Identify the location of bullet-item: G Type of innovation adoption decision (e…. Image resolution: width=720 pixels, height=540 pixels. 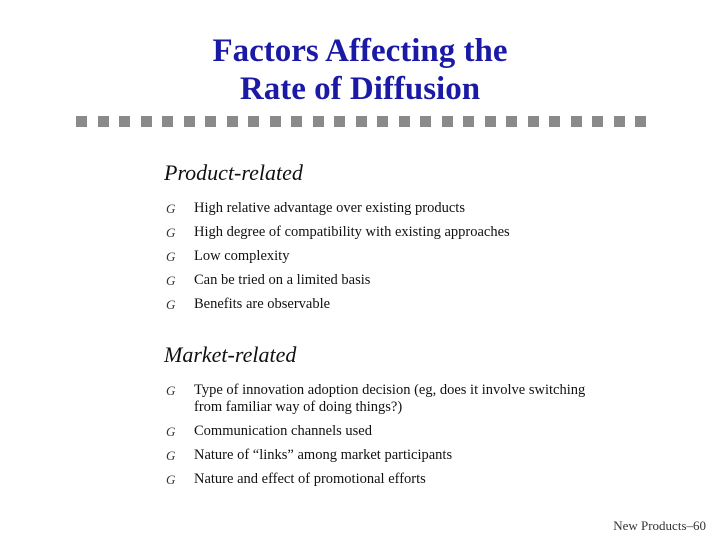
(379, 399).